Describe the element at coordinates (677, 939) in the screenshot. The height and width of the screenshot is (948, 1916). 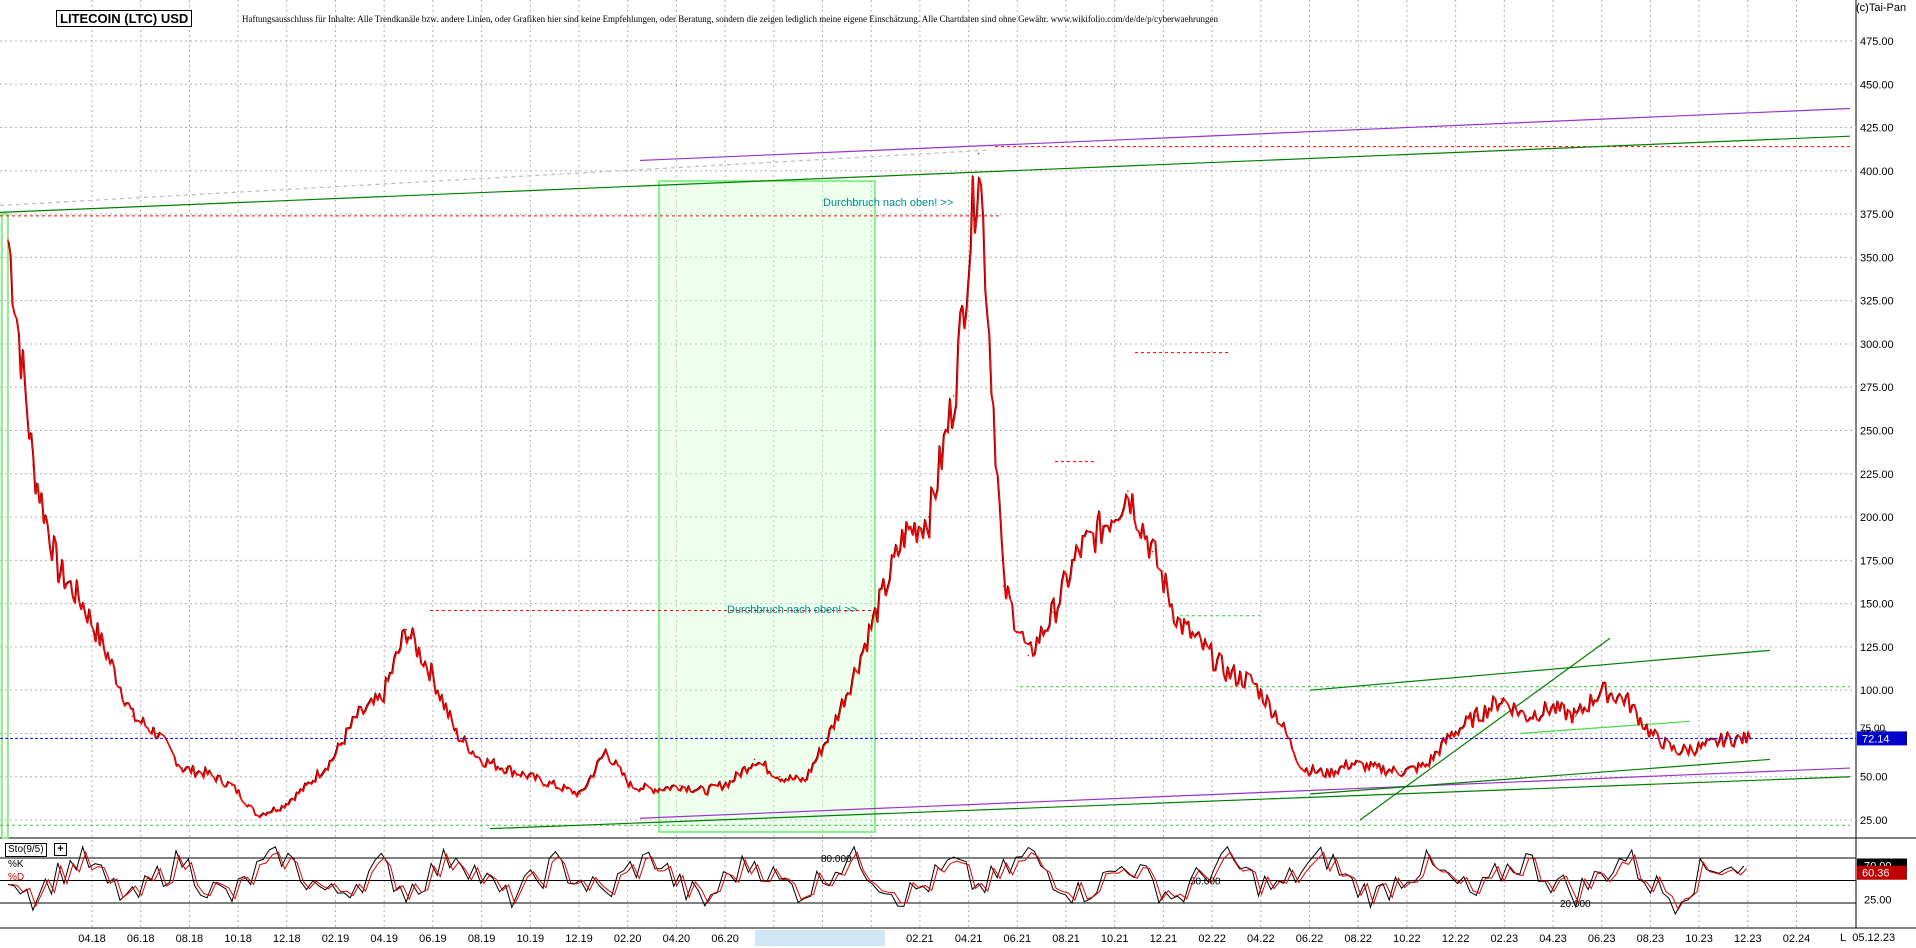
I see `x-tick-label: 04.20` at that location.